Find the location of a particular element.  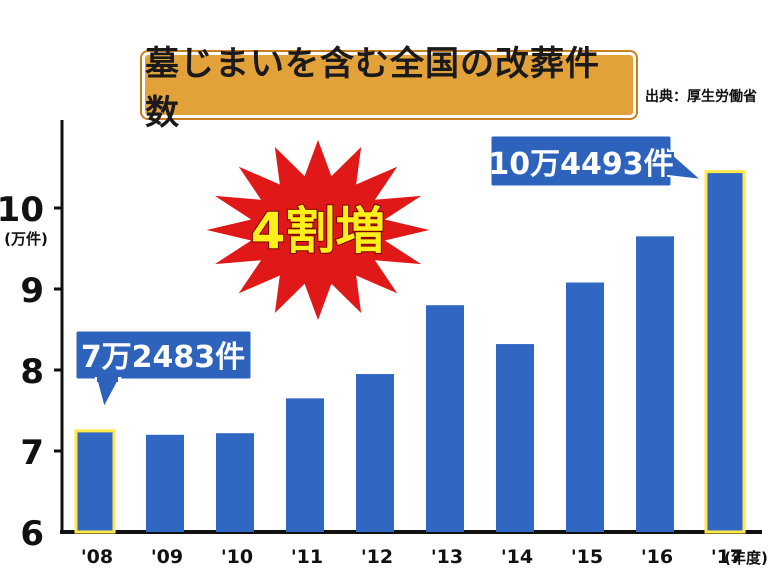

x-tick-label: '08 is located at coordinates (97, 557).